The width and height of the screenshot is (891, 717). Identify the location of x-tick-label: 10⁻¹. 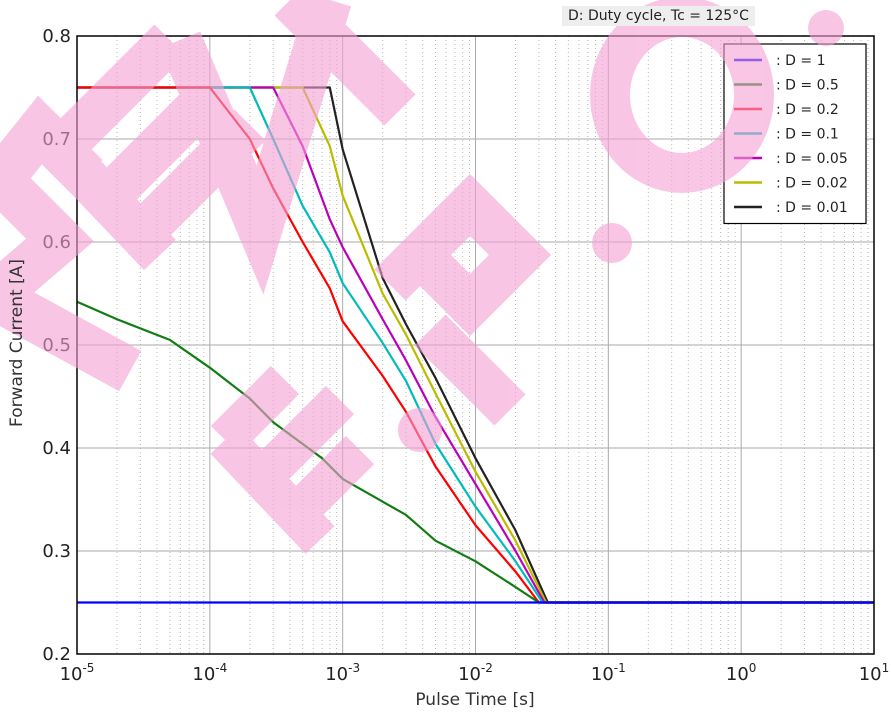
(608, 673).